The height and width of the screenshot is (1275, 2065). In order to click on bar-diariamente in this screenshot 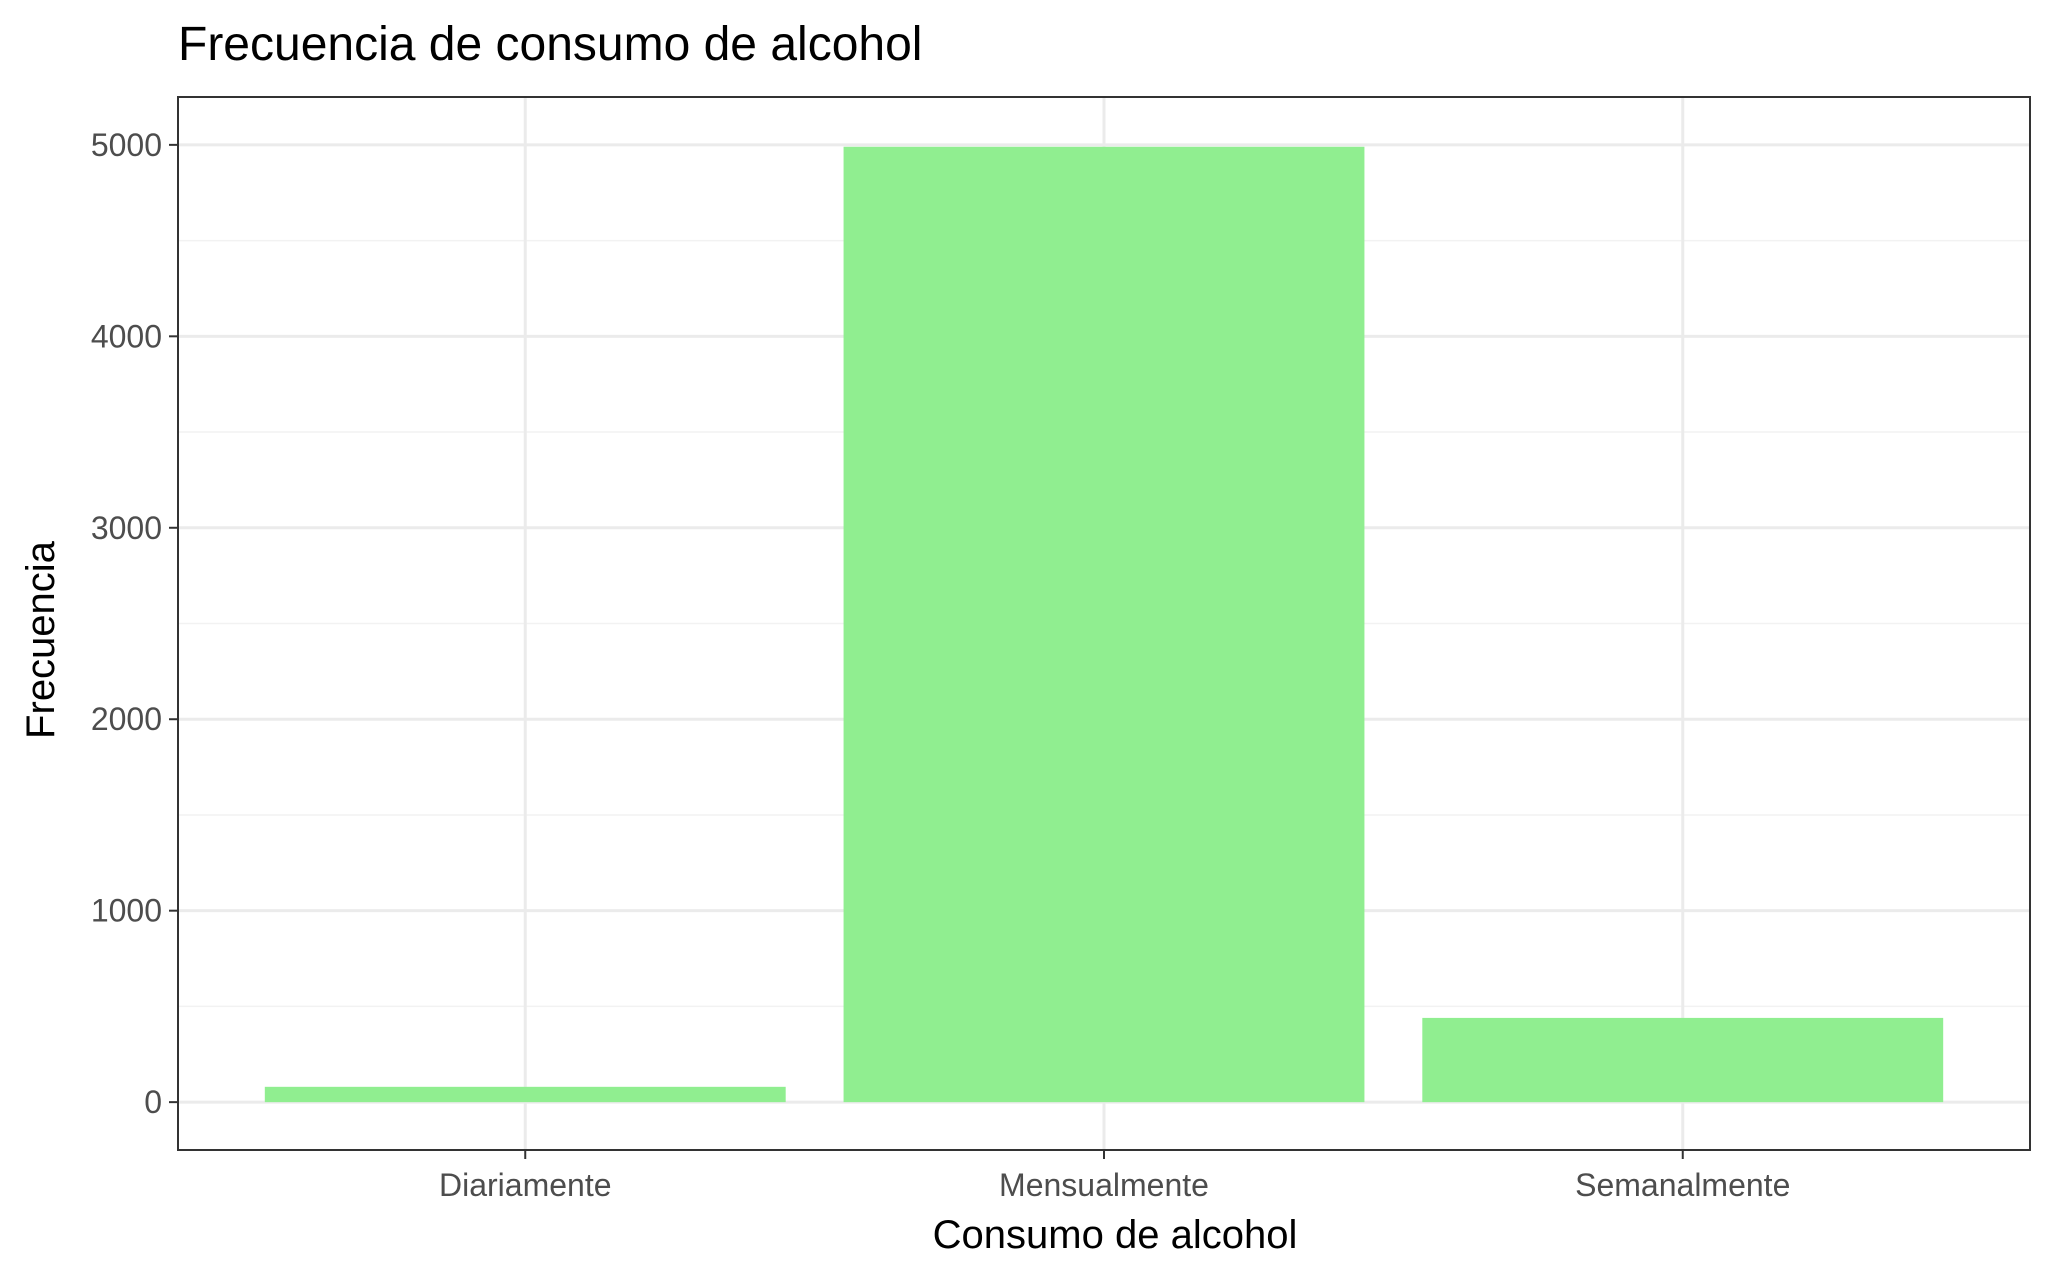, I will do `click(525, 1094)`.